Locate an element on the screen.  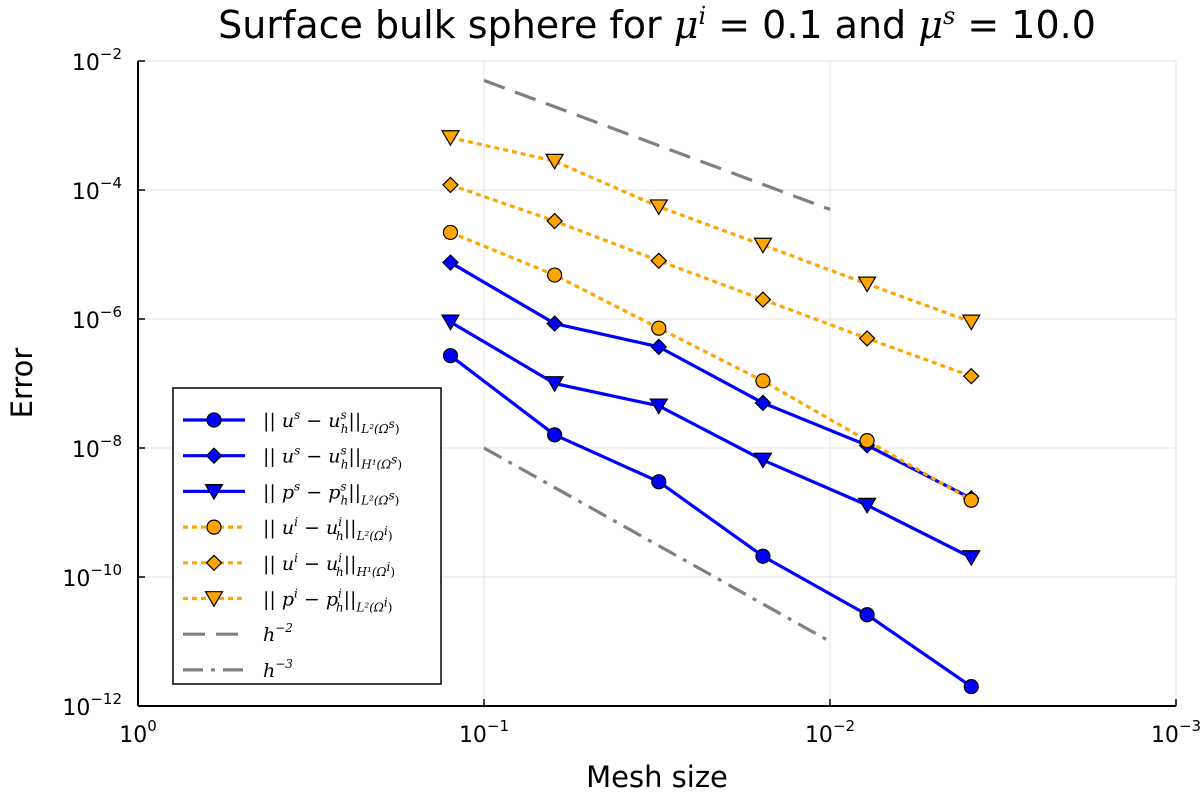
legend-item: h−2 is located at coordinates (238, 633).